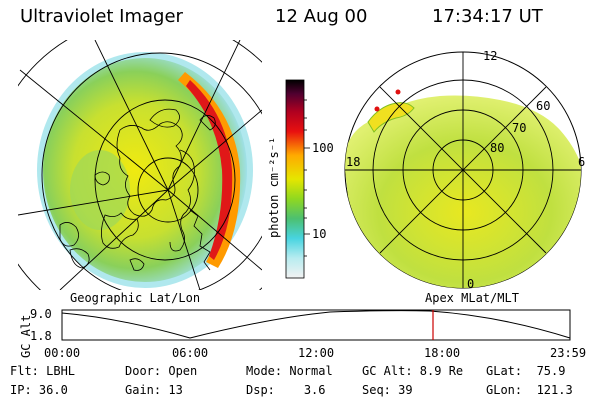 The width and height of the screenshot is (600, 400). Describe the element at coordinates (543, 106) in the screenshot. I see `lat-label-60: 60` at that location.